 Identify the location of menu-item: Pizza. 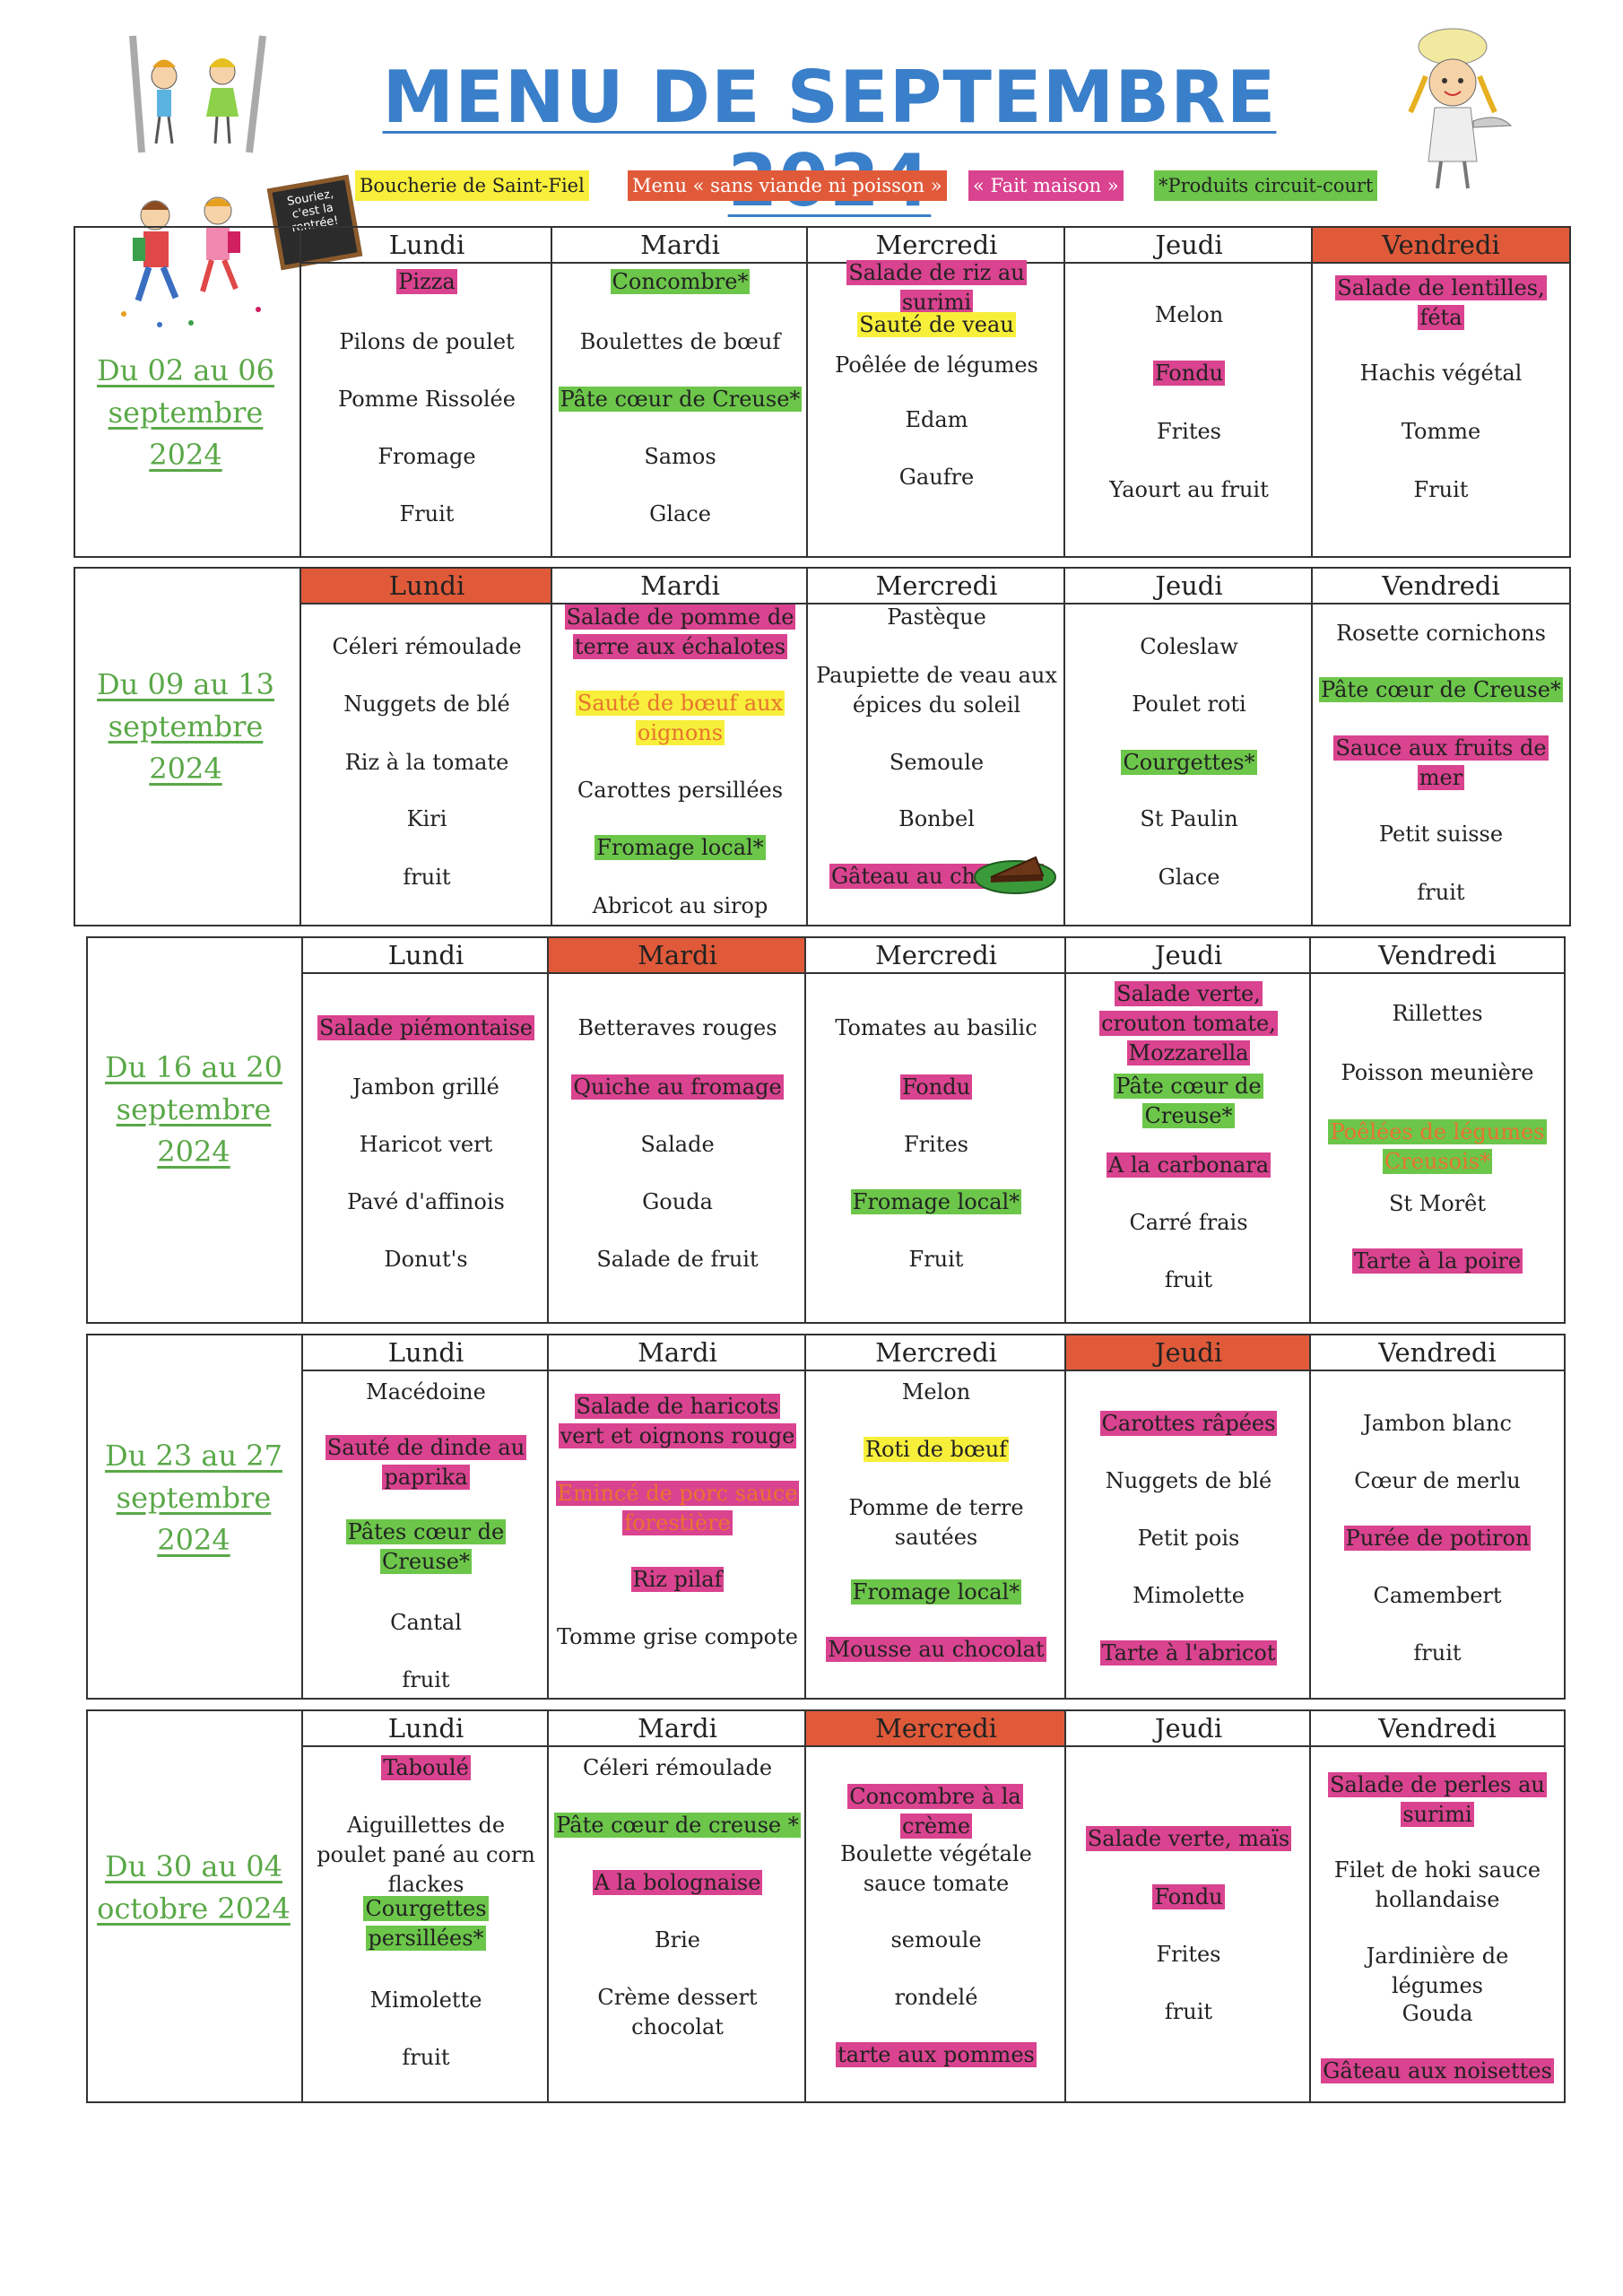
(427, 282).